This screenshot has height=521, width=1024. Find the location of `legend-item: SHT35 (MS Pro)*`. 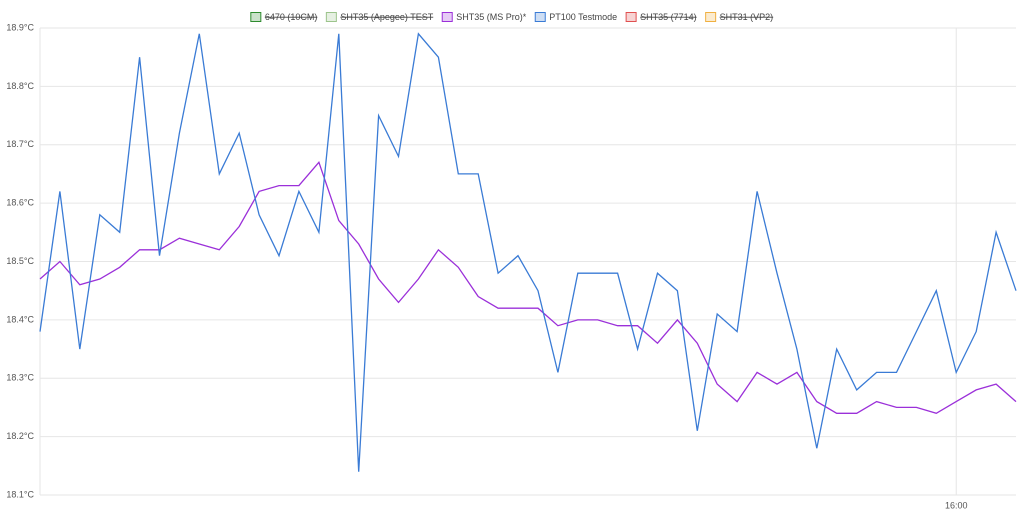

legend-item: SHT35 (MS Pro)* is located at coordinates (484, 17).